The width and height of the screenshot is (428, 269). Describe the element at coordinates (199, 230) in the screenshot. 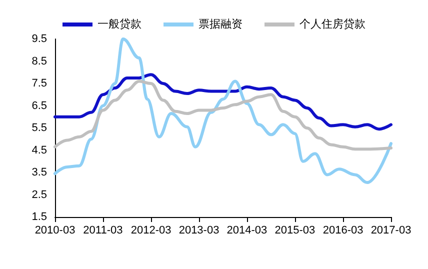

I see `x-tick-label: 2013-03` at that location.